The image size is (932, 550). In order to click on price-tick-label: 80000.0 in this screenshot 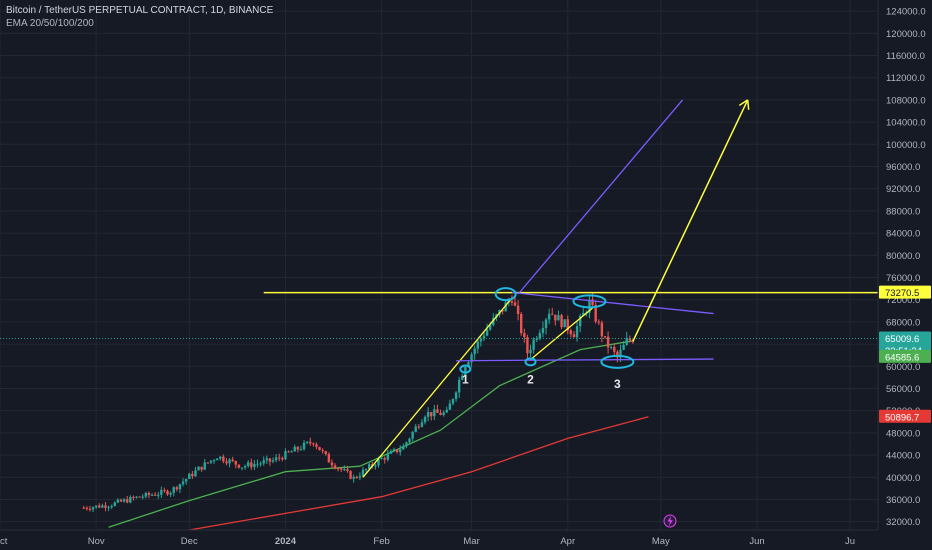, I will do `click(903, 256)`.